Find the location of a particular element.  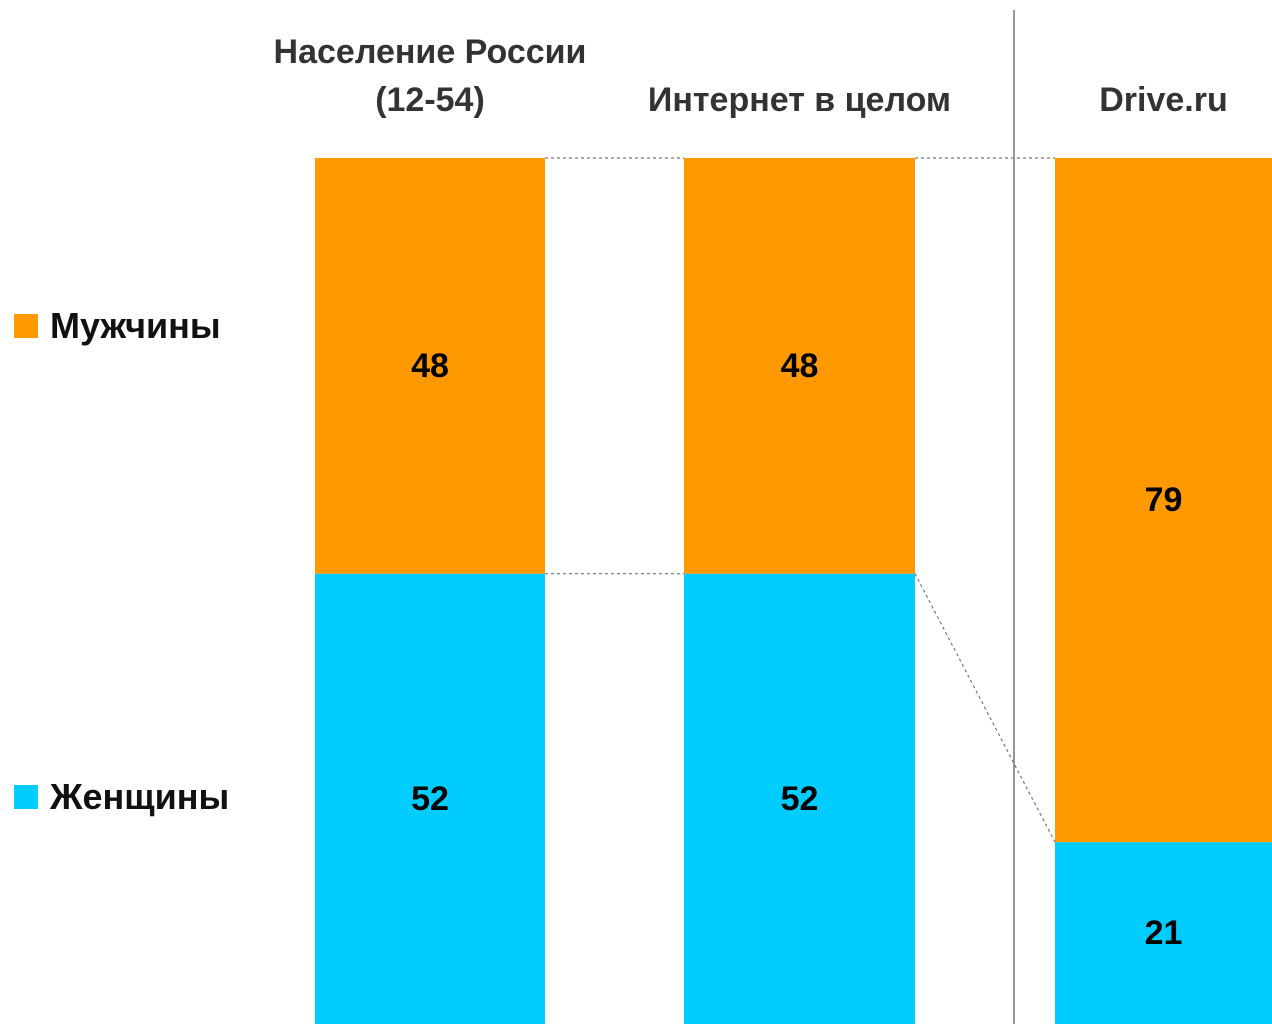

legend-label: Женщины is located at coordinates (140, 796).